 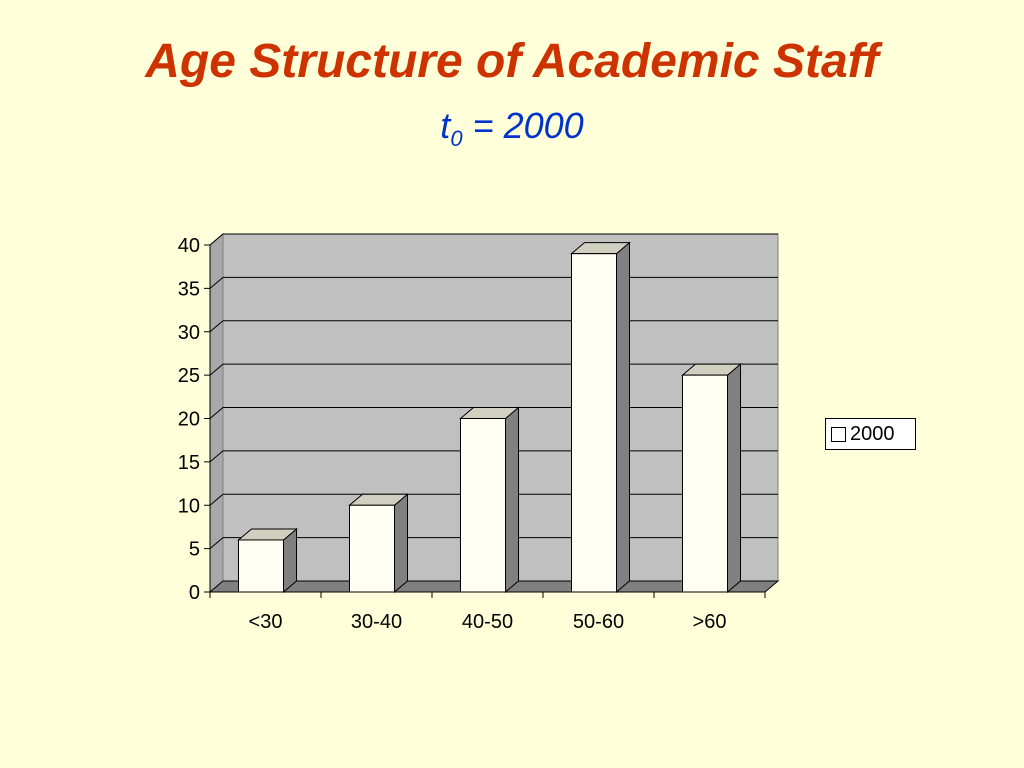 I want to click on y-tick-label: 35, so click(x=189, y=289).